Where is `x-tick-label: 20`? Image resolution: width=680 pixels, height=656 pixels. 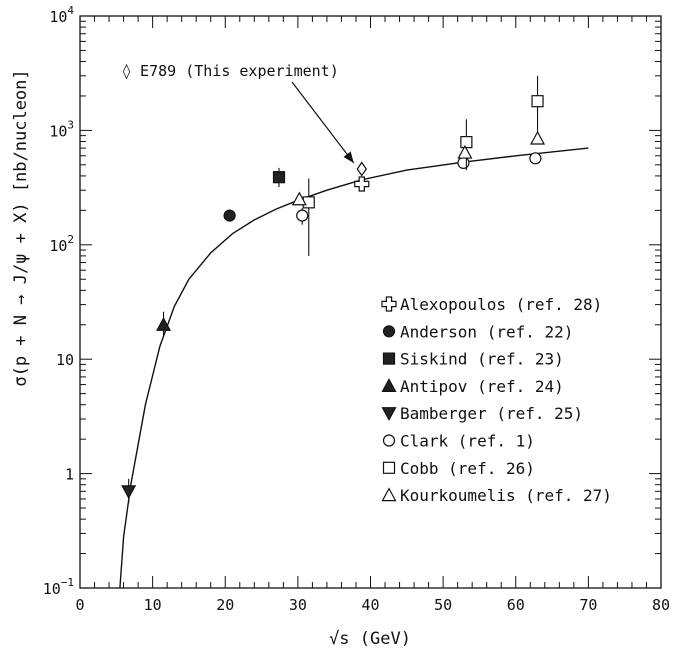
x-tick-label: 20 is located at coordinates (225, 605).